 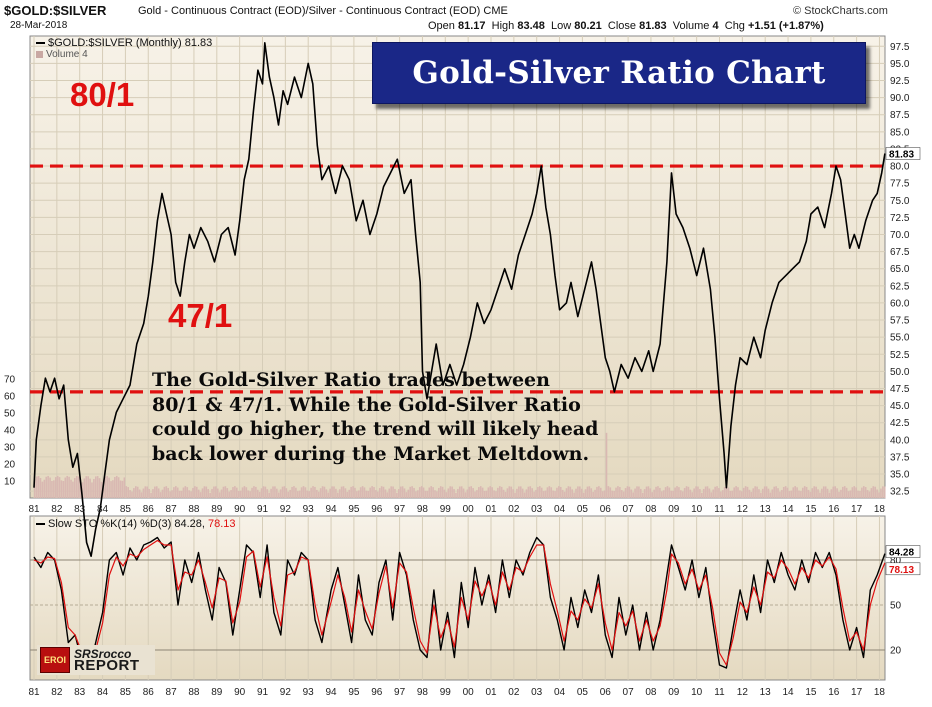 I want to click on chart-symbol: $GOLD:$SILVER, so click(x=55, y=10).